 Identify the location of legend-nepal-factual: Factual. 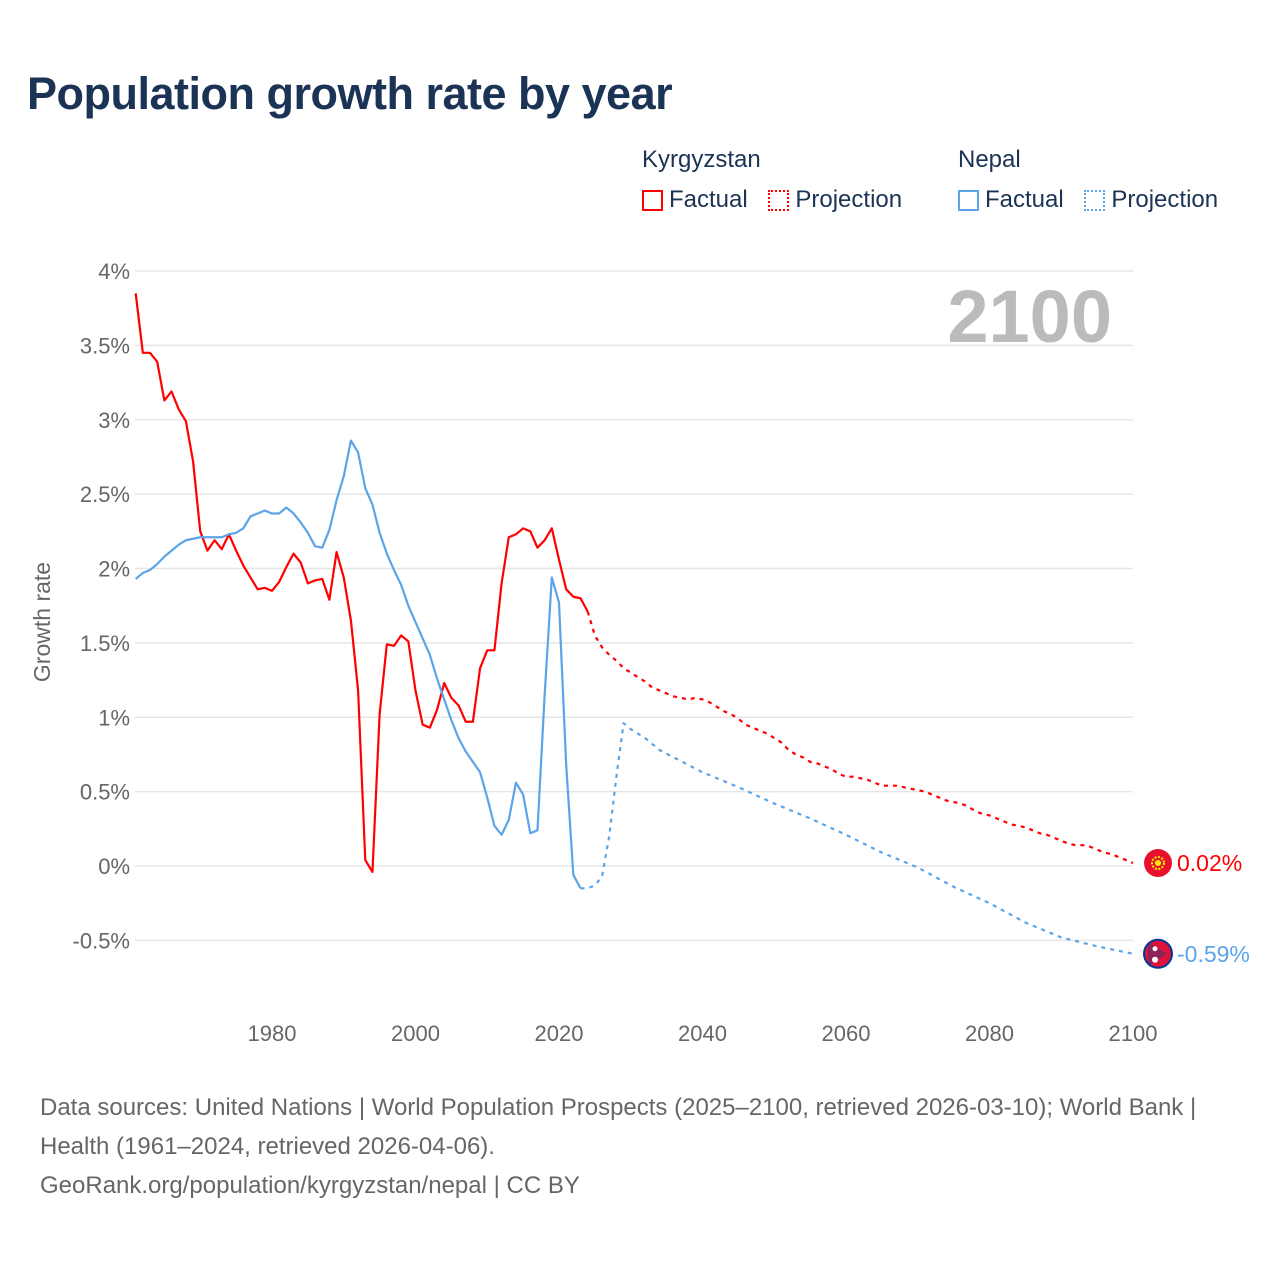
(1011, 200).